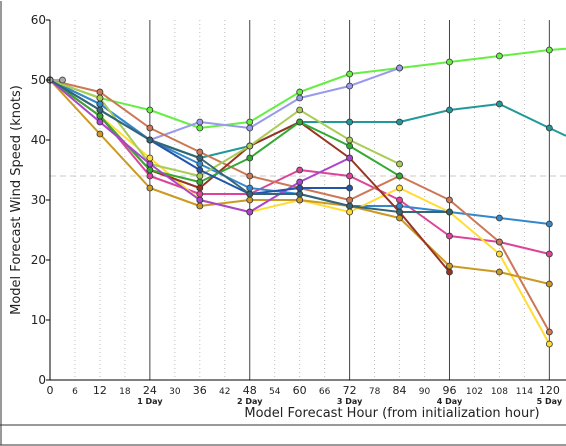 The width and height of the screenshot is (566, 446). I want to click on x-tick-label: 102, so click(474, 392).